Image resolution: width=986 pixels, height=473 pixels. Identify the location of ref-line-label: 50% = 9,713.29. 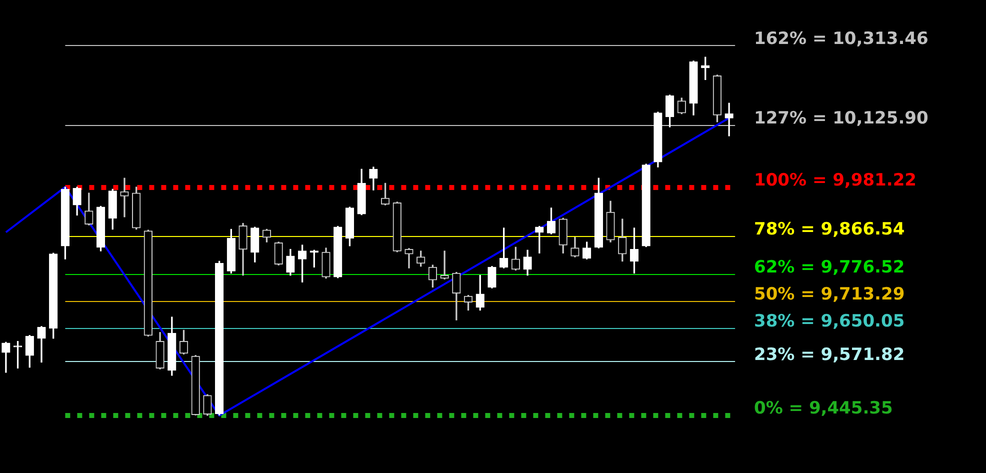
(829, 294).